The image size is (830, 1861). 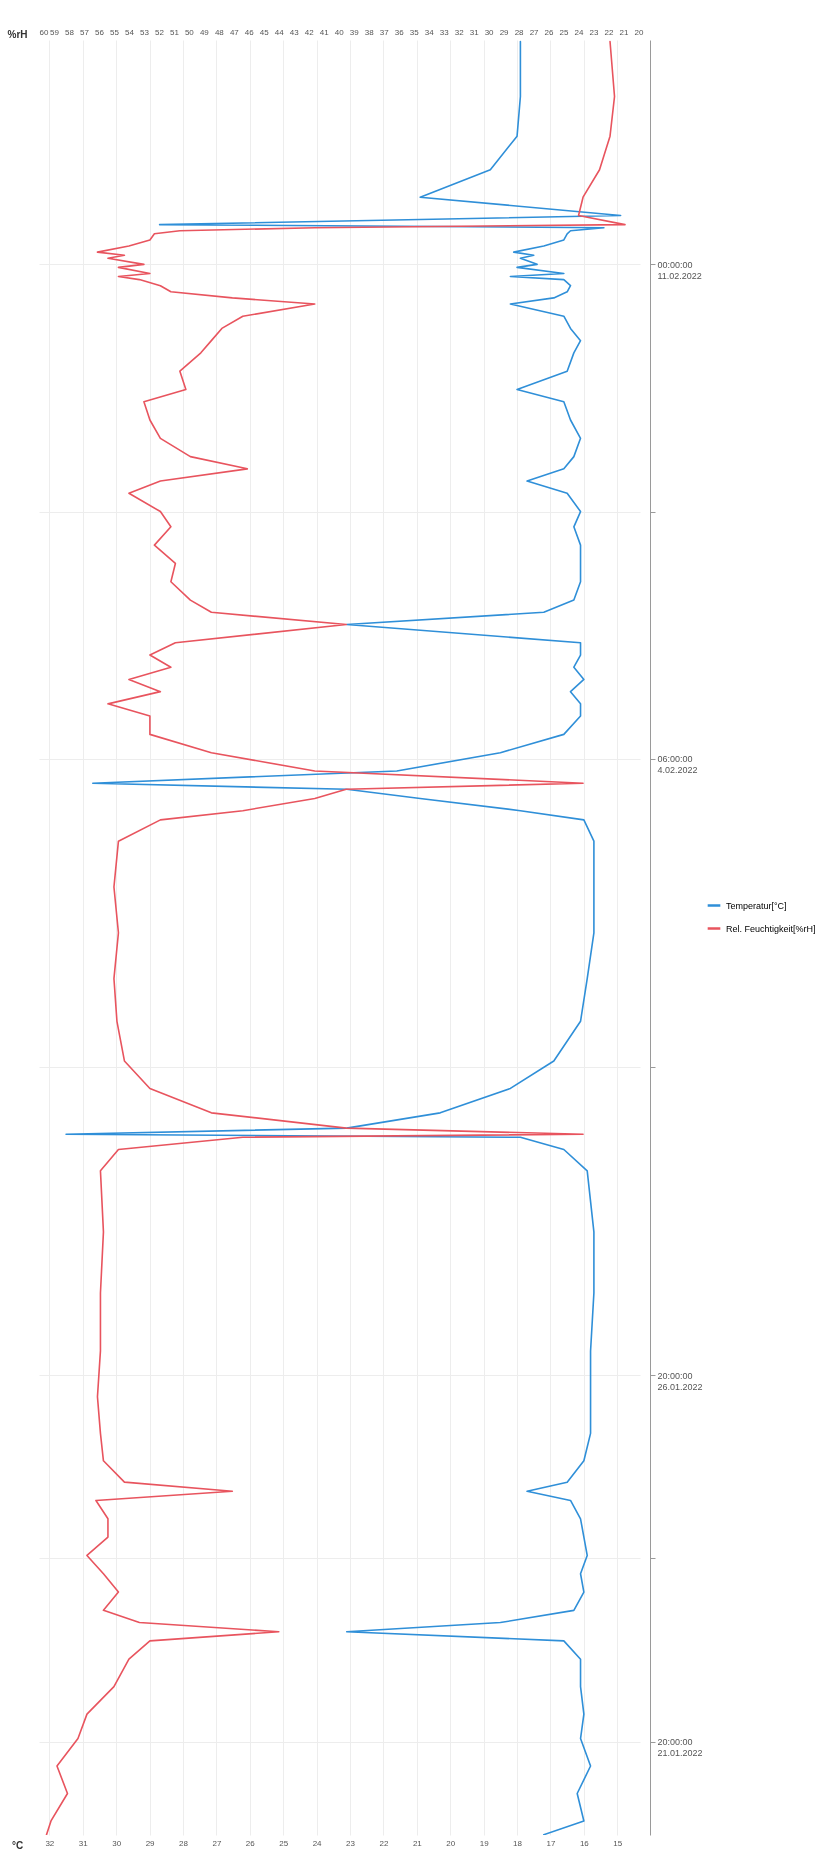 I want to click on x2-tick-label: 41, so click(x=324, y=32).